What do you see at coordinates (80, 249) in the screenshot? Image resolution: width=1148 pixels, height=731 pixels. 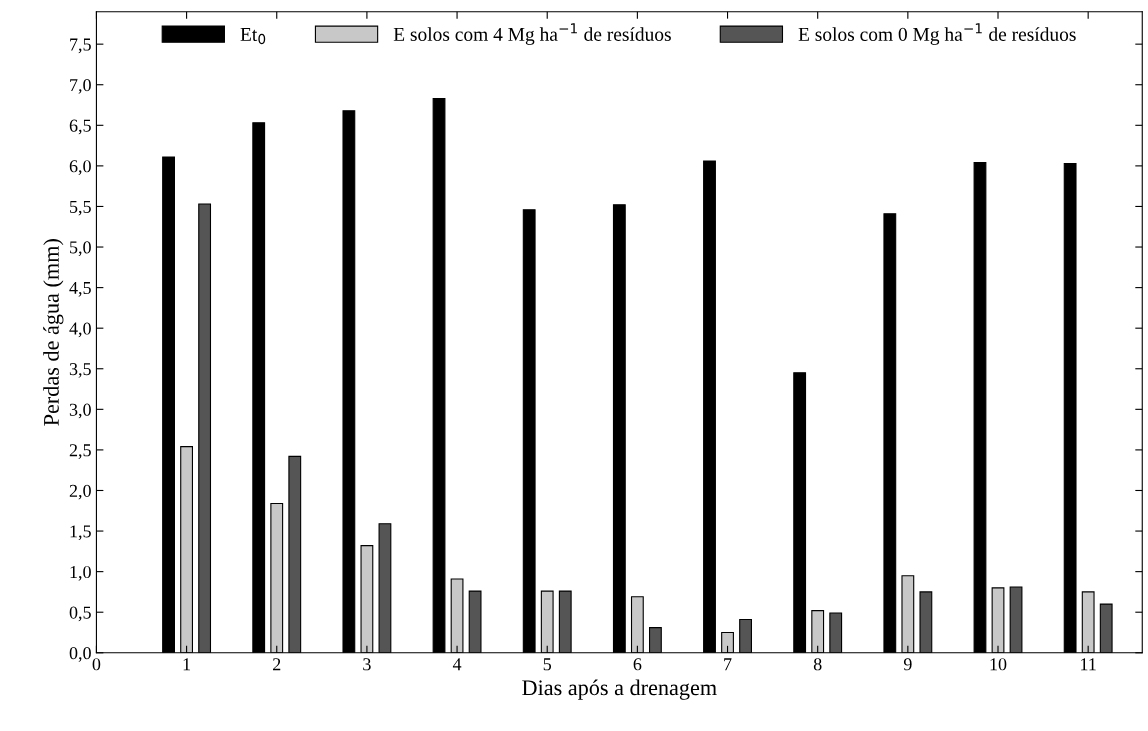 I see `y-tick-label: 5,0` at bounding box center [80, 249].